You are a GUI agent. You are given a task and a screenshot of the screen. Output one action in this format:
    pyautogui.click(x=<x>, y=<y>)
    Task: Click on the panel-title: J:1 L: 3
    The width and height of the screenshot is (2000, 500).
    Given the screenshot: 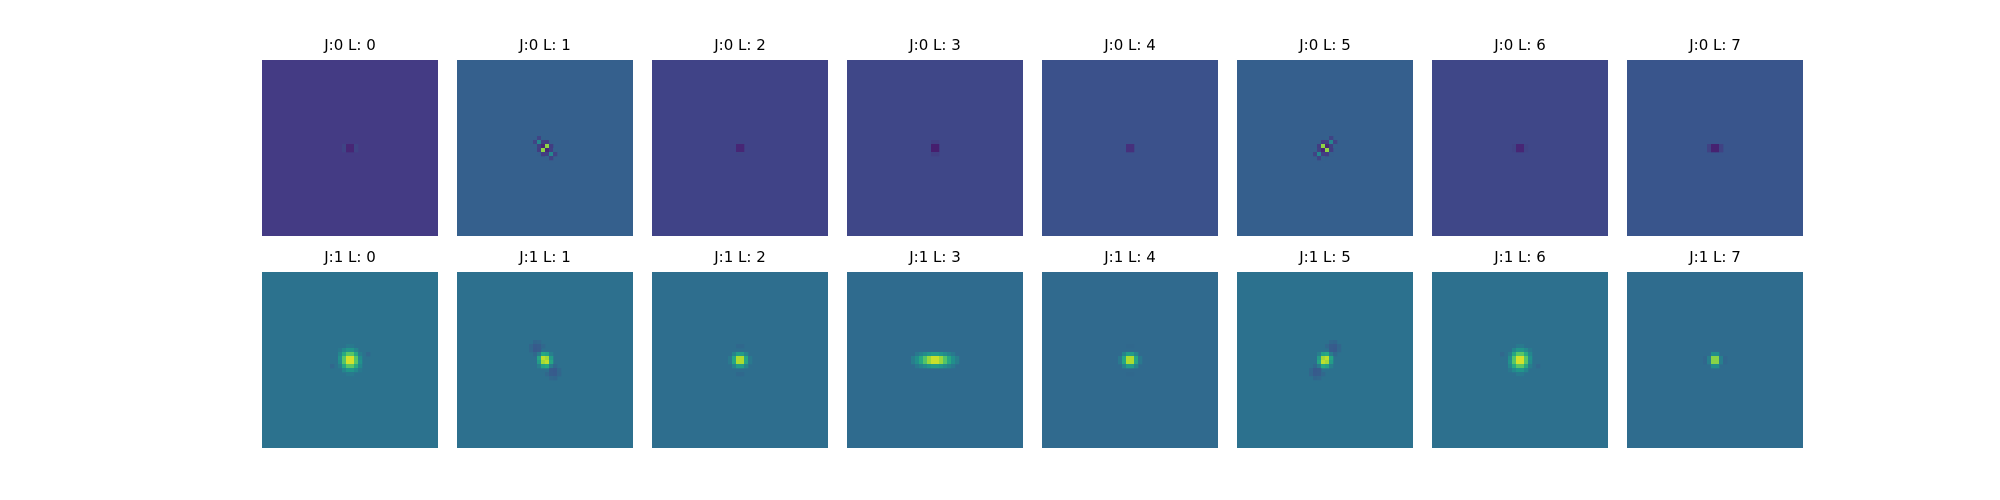 What is the action you would take?
    pyautogui.click(x=934, y=257)
    